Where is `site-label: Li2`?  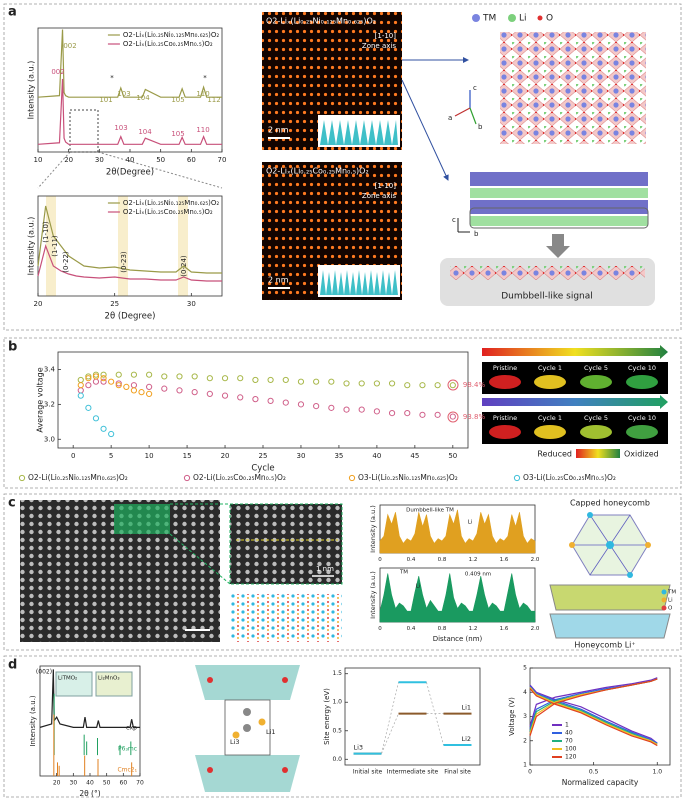 site-label: Li2 is located at coordinates (467, 739).